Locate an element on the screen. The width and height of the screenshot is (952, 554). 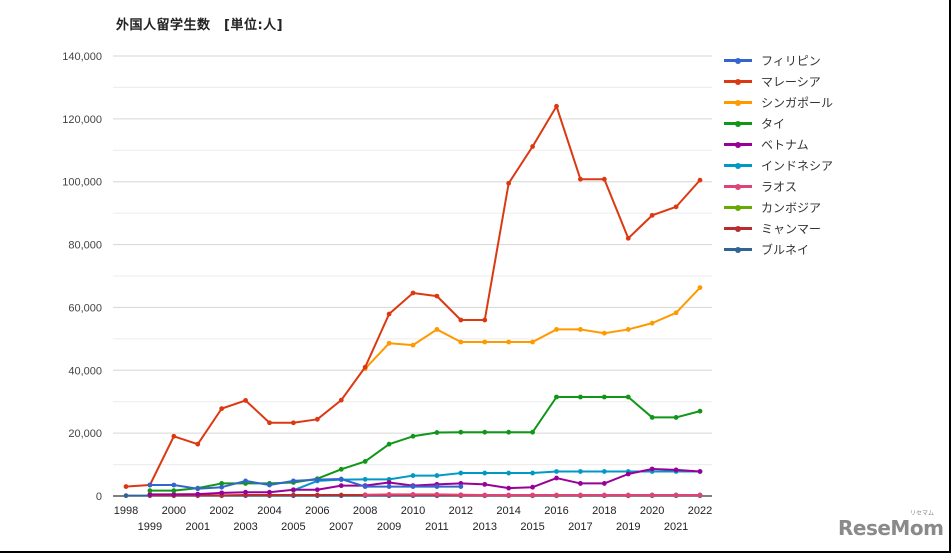
x-tick-label: 2004 is located at coordinates (269, 511).